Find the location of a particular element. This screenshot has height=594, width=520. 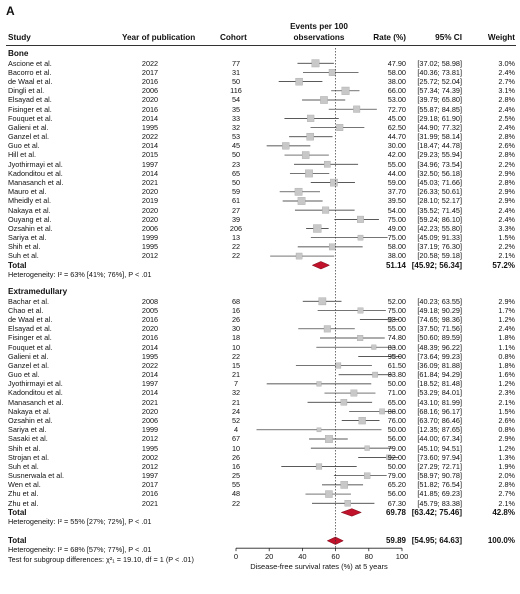

overall-total-weight: 100.0% is located at coordinates (501, 541).